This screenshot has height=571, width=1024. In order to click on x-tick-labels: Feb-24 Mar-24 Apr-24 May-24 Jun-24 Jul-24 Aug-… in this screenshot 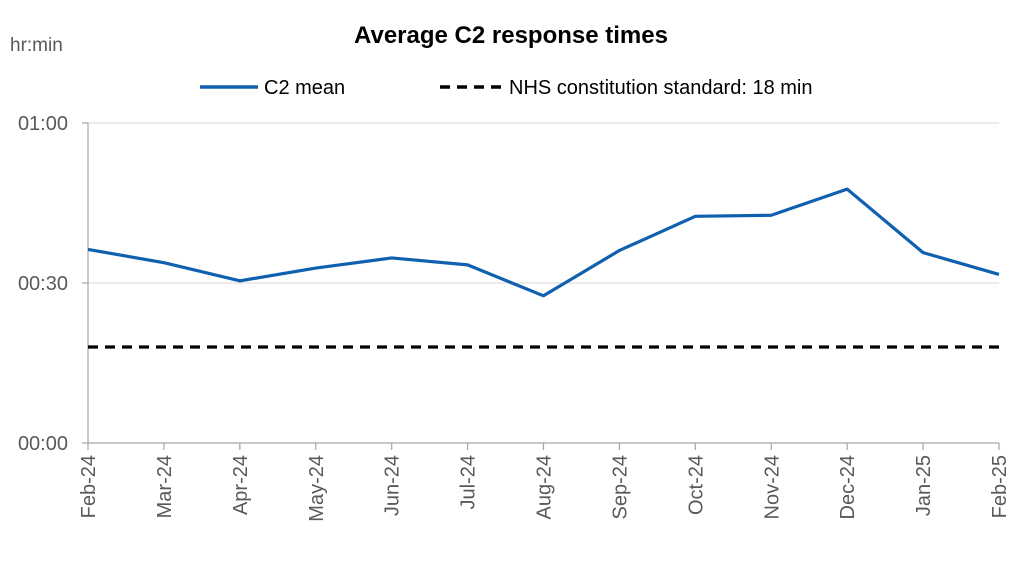, I will do `click(544, 488)`.